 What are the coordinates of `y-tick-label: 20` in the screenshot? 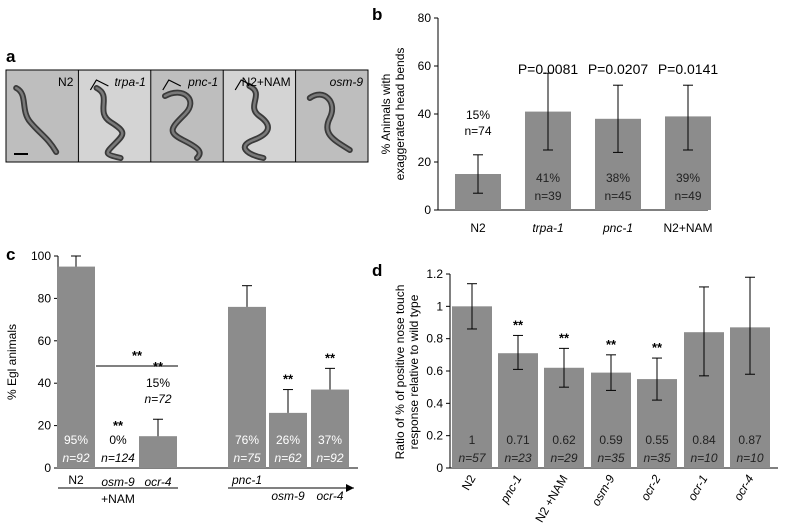 It's located at (425, 162).